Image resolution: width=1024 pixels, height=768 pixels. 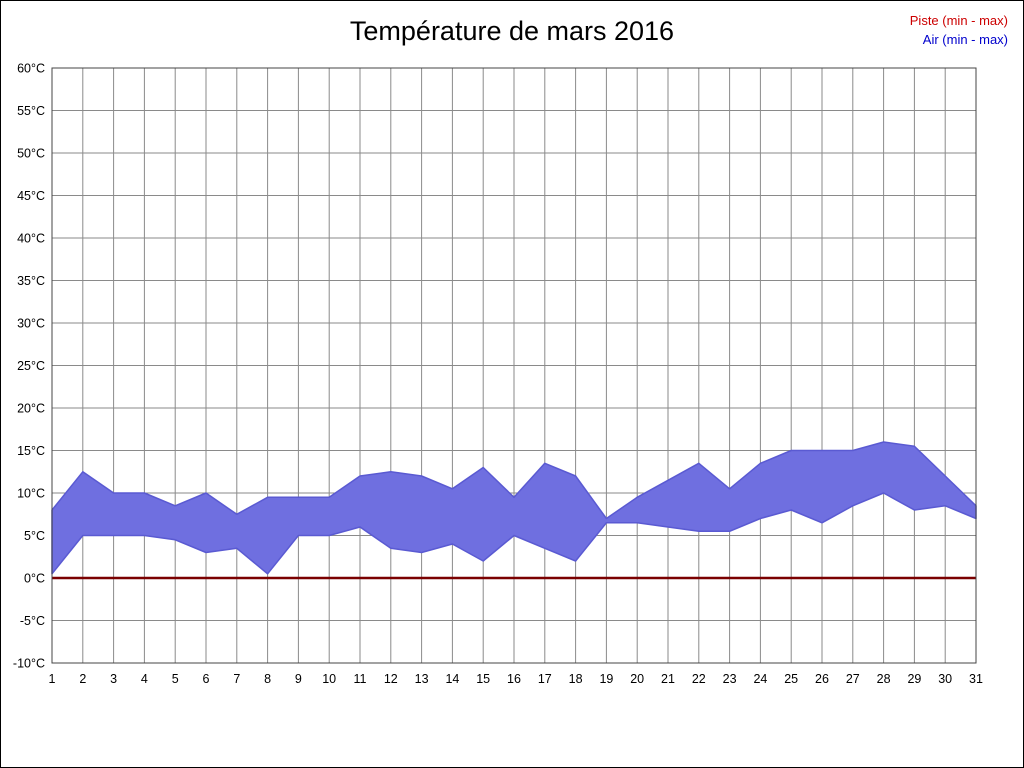 What do you see at coordinates (113, 679) in the screenshot?
I see `x-tick-label: 3` at bounding box center [113, 679].